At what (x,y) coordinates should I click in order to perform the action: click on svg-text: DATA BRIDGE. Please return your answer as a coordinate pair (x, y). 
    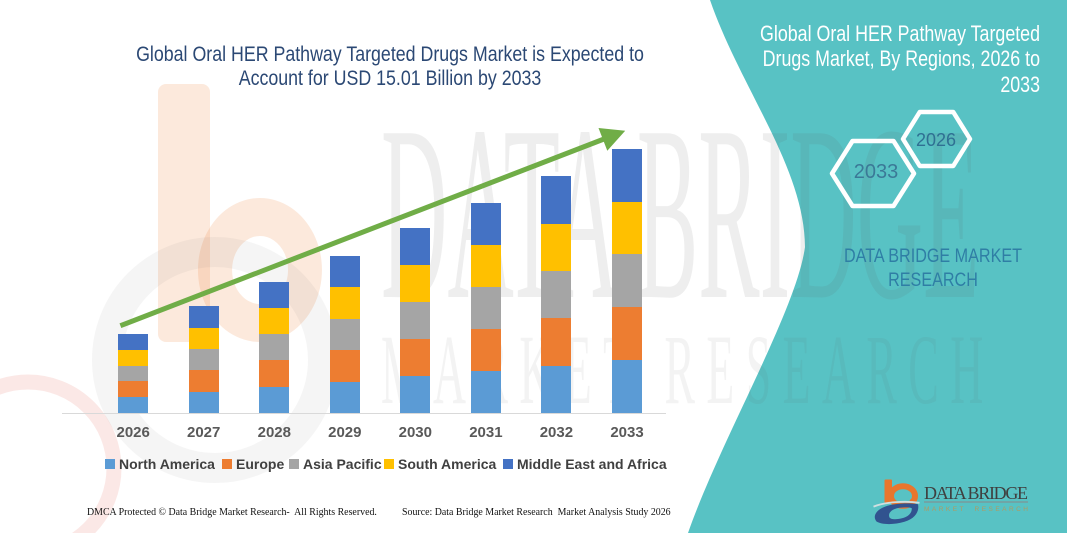
    Looking at the image, I should click on (976, 493).